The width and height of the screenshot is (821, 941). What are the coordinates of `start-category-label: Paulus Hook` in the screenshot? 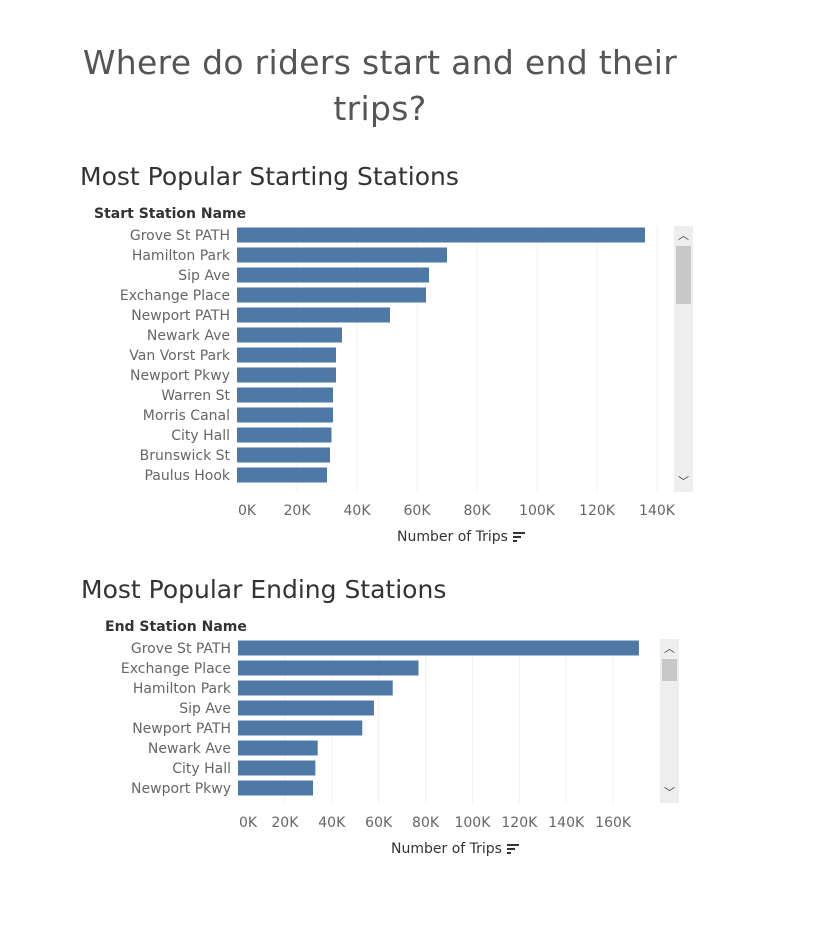 It's located at (187, 476).